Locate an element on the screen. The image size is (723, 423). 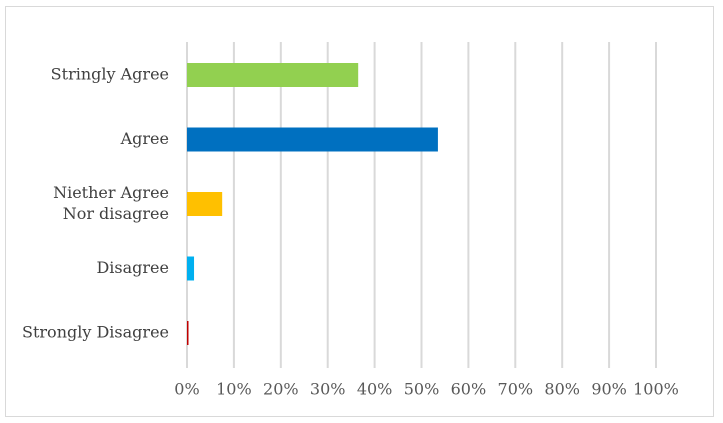
category-label: Strongly Disagree is located at coordinates (95, 332).